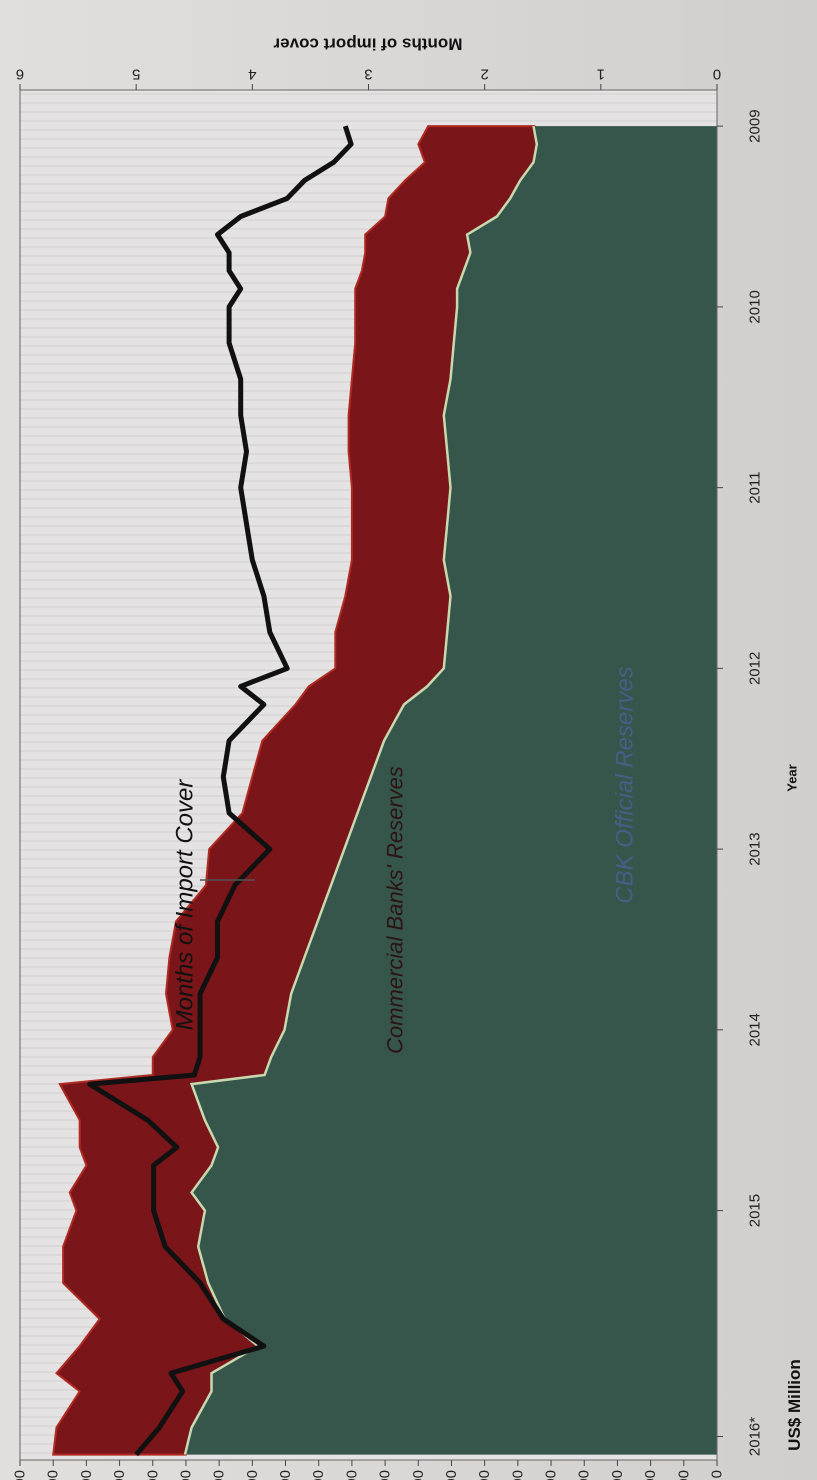 This screenshot has height=1480, width=817. What do you see at coordinates (395, 910) in the screenshot?
I see `commercial-banks-reserves-label: Commercial Banks' Reserves` at bounding box center [395, 910].